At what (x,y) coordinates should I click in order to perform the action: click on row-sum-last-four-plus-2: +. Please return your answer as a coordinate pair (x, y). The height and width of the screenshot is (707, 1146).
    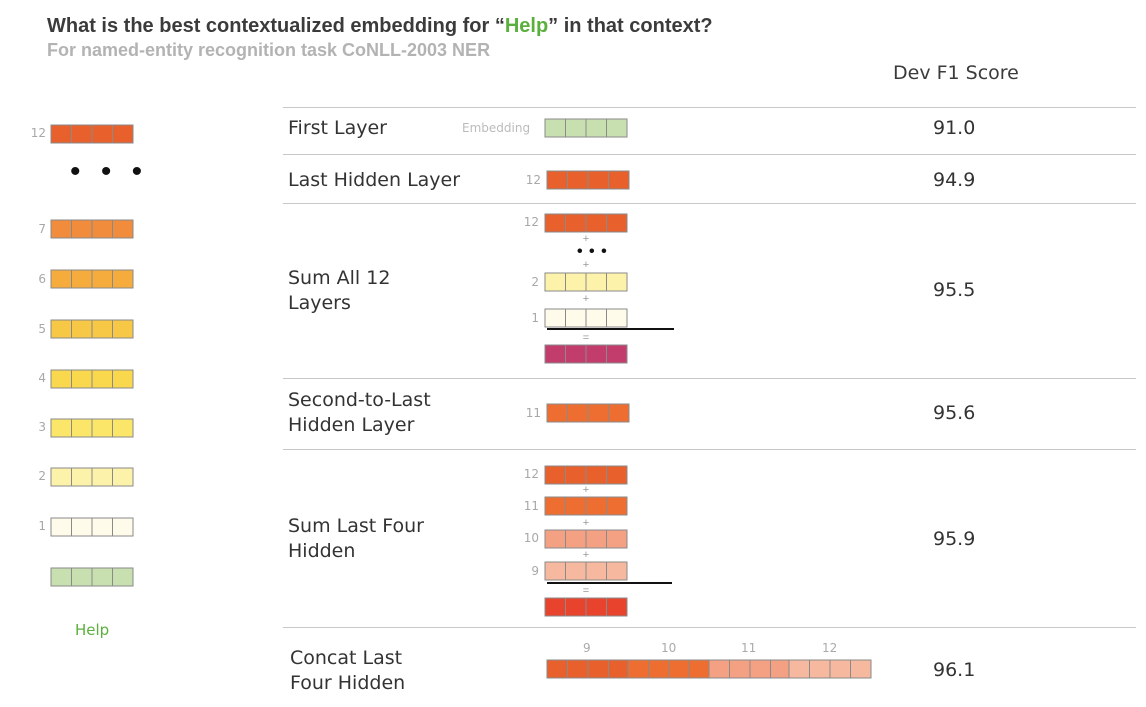
    Looking at the image, I should click on (586, 523).